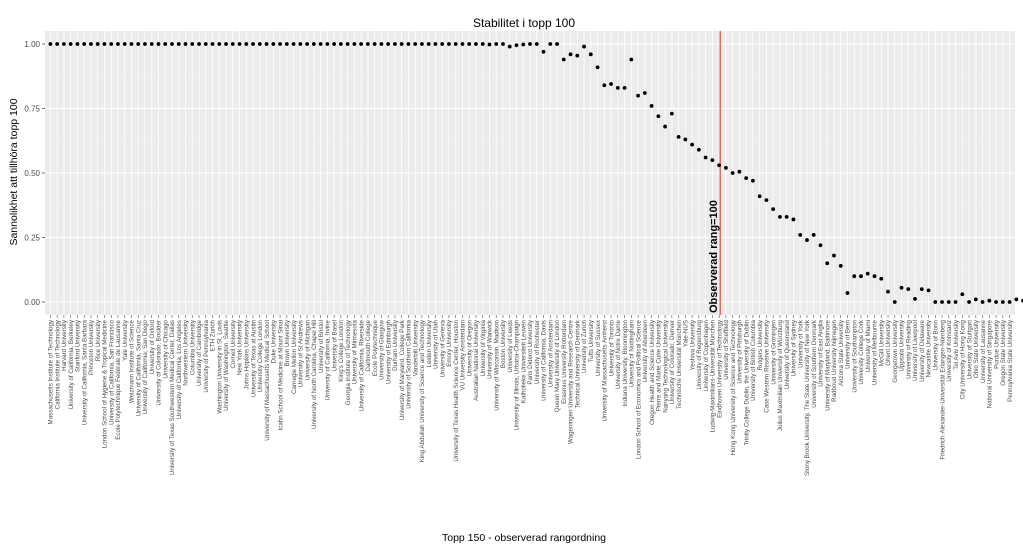 Image resolution: width=1023 pixels, height=551 pixels. Describe the element at coordinates (713, 375) in the screenshot. I see `x-tick-label: Ludwig-Maximilians-Universität München` at that location.